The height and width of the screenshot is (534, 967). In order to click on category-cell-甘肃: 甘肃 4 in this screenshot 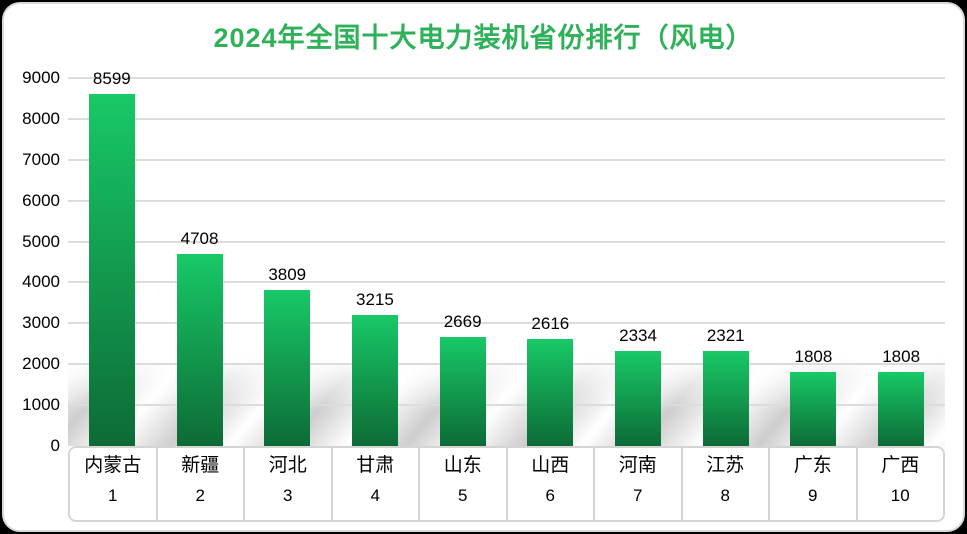, I will do `click(374, 484)`.